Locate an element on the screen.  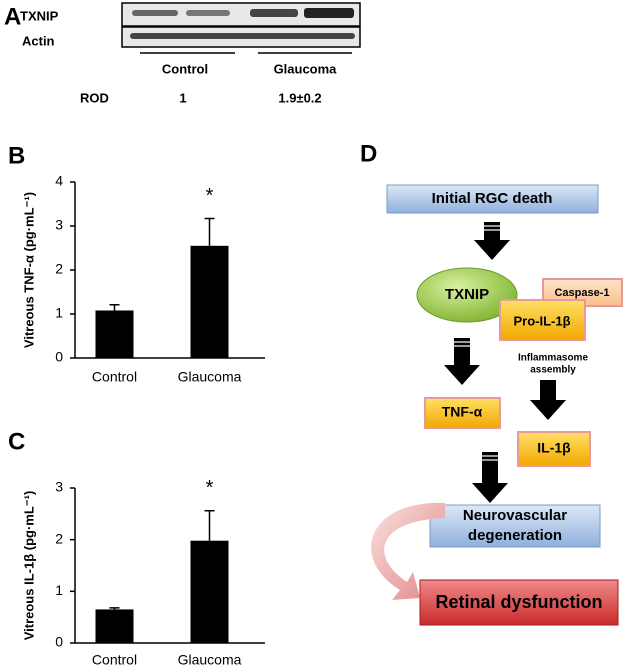
y-axis-label: Vitreous IL-1β (pg·mL⁻¹) is located at coordinates (28, 566).